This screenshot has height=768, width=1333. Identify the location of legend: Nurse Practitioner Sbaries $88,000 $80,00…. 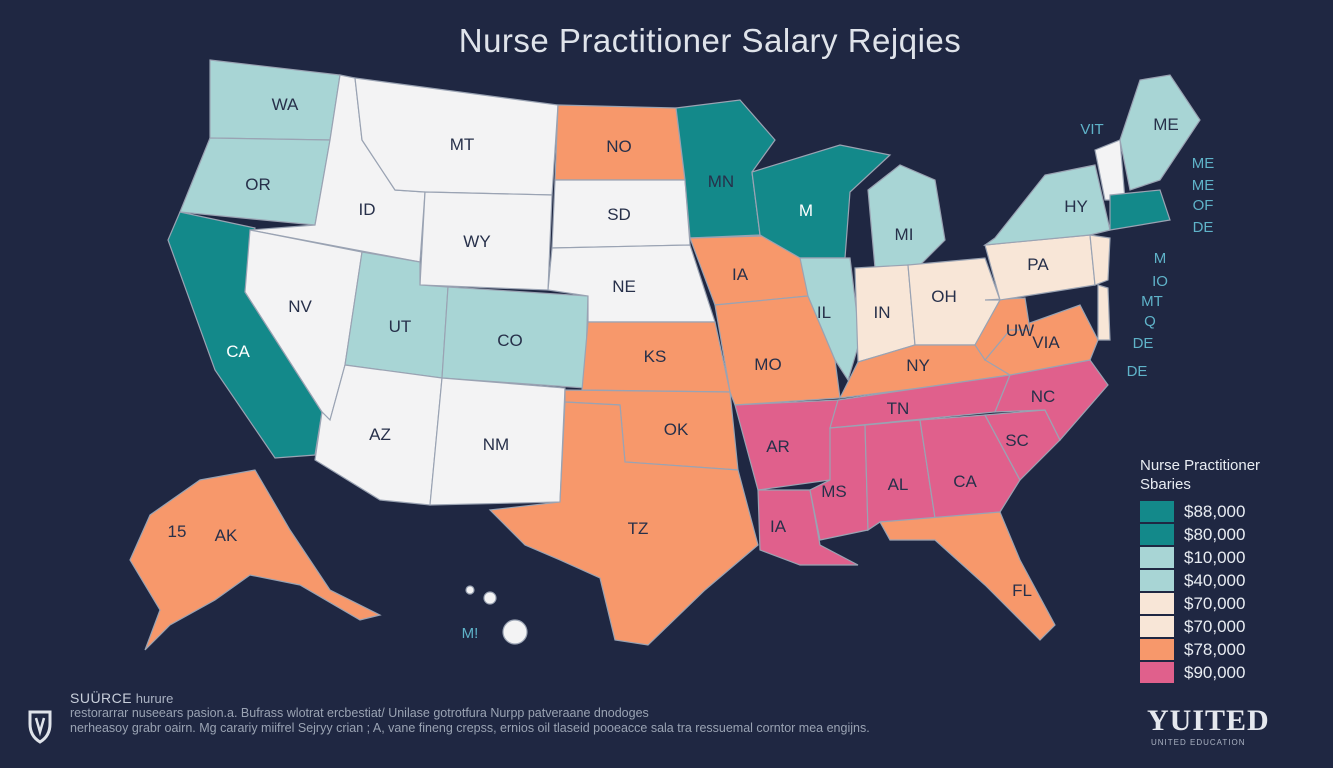
(1235, 570).